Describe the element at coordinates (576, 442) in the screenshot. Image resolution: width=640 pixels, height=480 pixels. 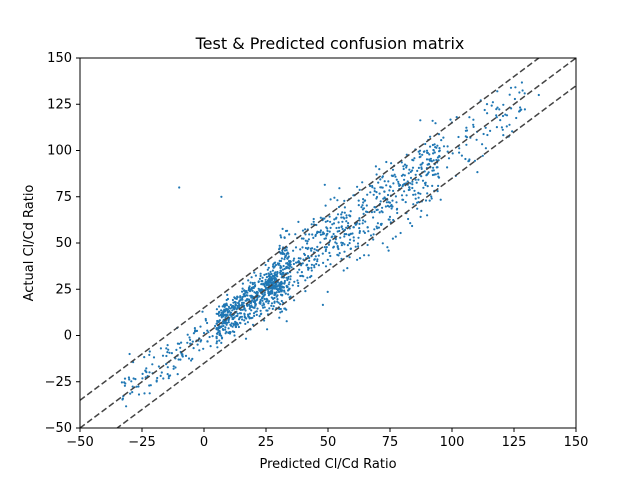
I see `x-tick-label: 150` at that location.